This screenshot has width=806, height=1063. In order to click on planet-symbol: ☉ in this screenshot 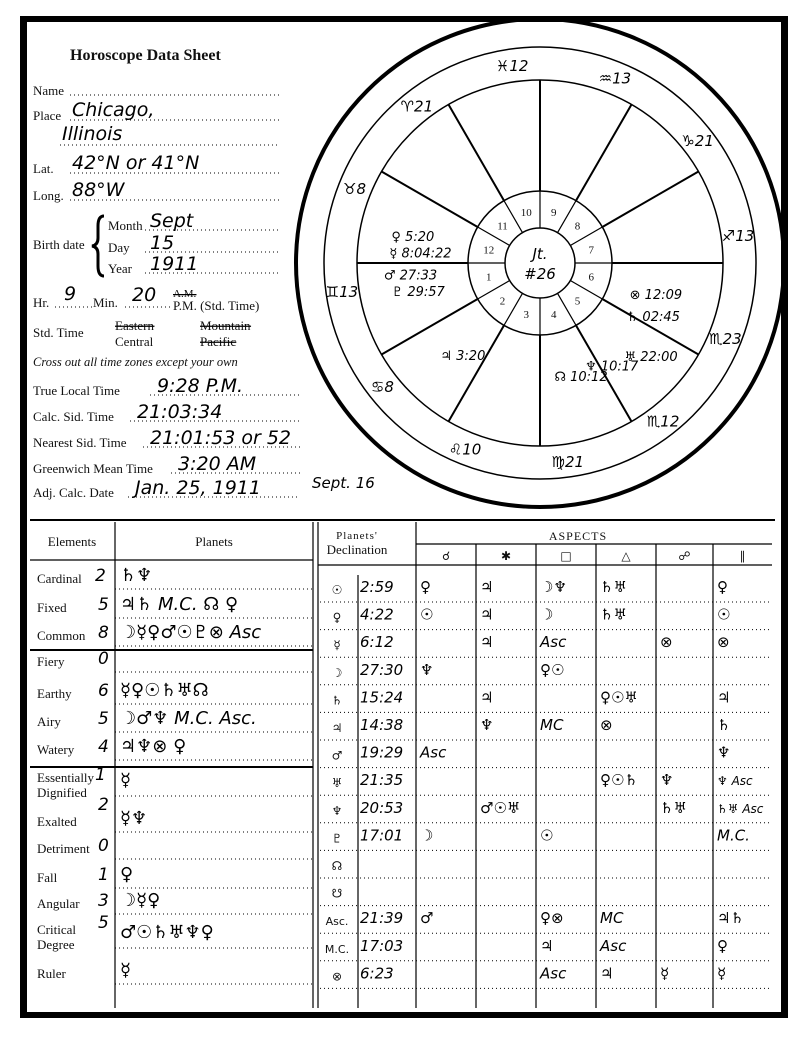, I will do `click(337, 590)`.